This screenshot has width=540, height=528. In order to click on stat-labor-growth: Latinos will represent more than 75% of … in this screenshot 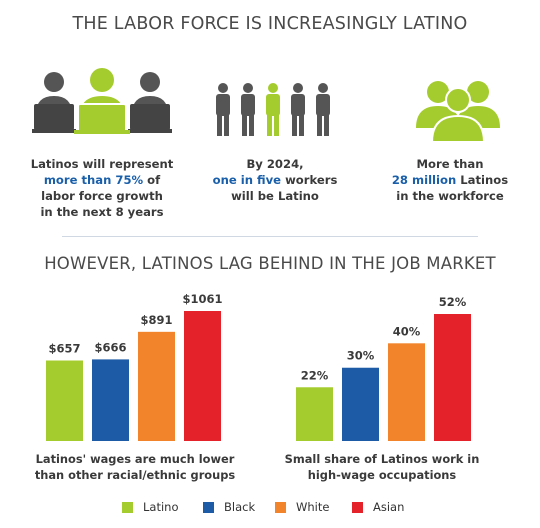, I will do `click(102, 188)`.